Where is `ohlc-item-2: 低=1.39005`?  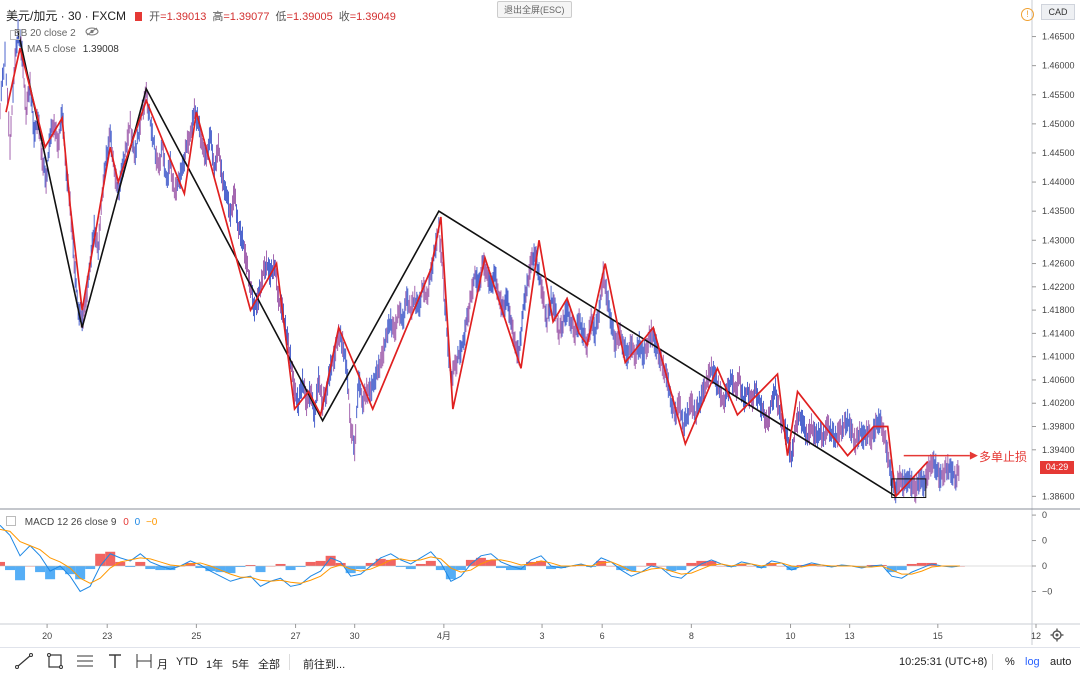 ohlc-item-2: 低=1.39005 is located at coordinates (304, 17).